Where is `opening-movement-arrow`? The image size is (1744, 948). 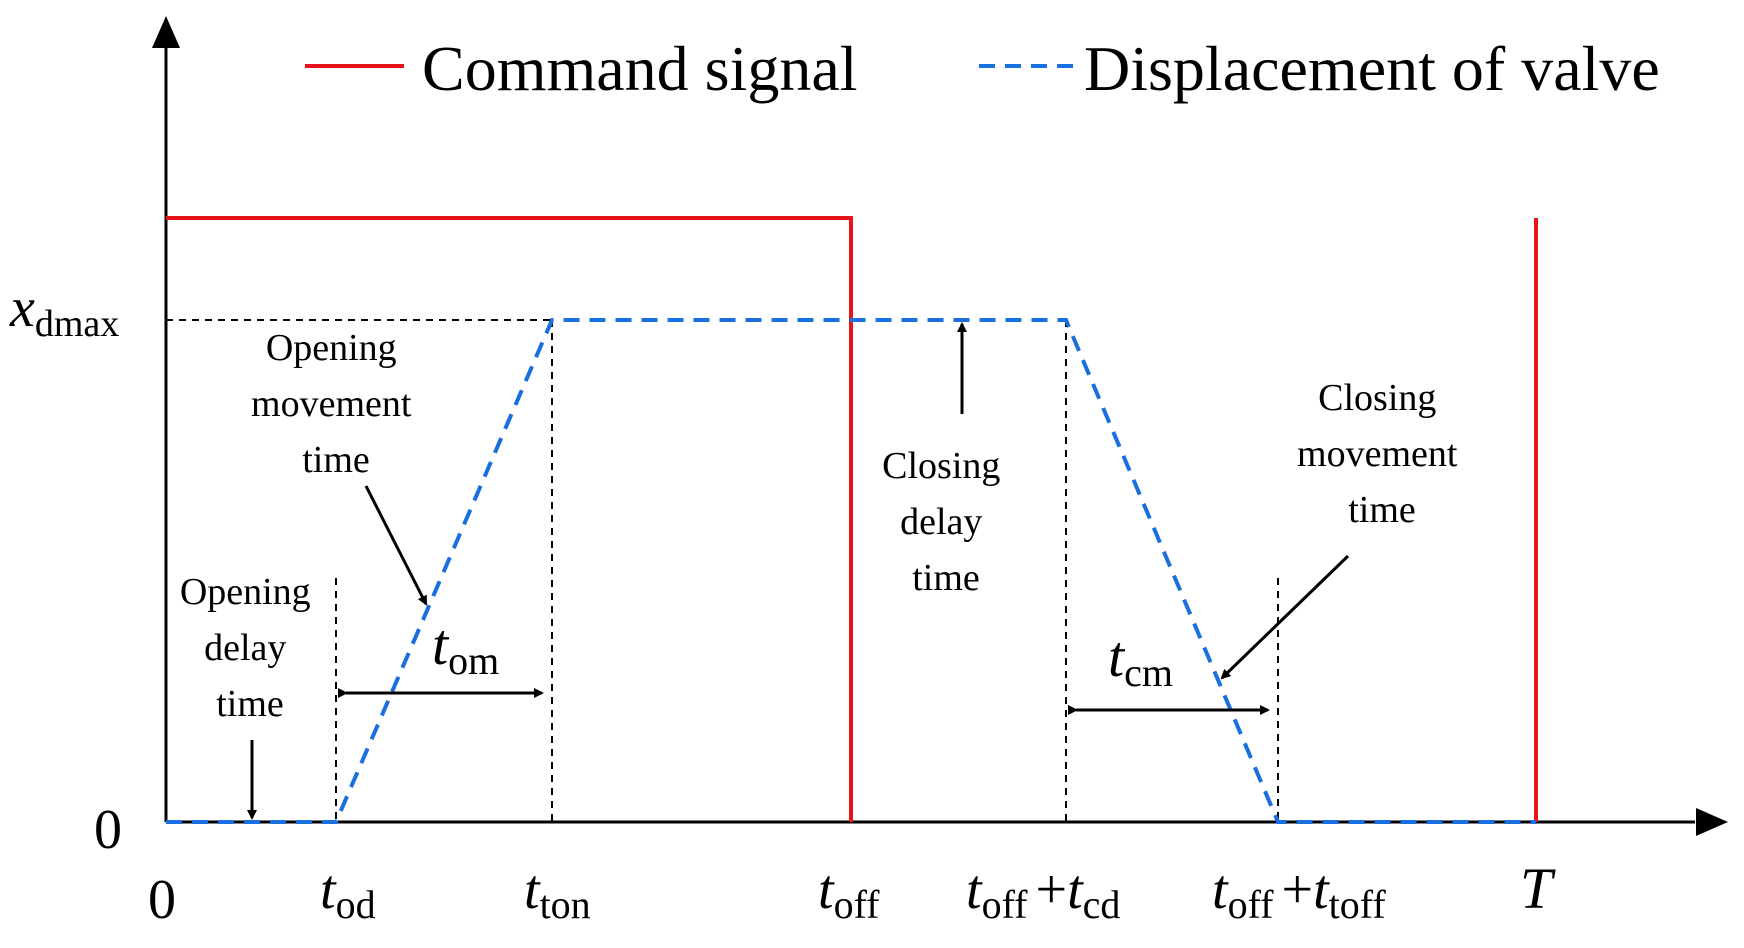
opening-movement-arrow is located at coordinates (396, 545).